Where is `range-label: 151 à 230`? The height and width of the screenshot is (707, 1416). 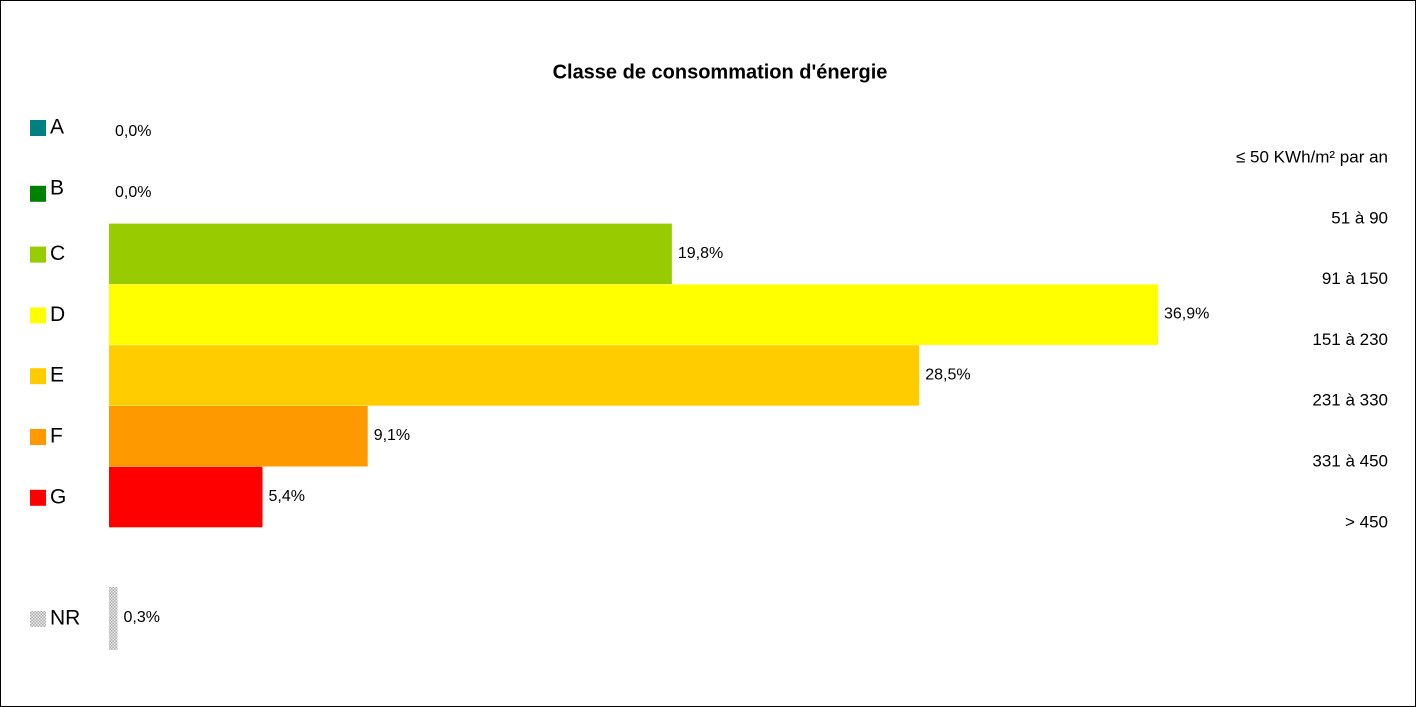
range-label: 151 à 230 is located at coordinates (1350, 339).